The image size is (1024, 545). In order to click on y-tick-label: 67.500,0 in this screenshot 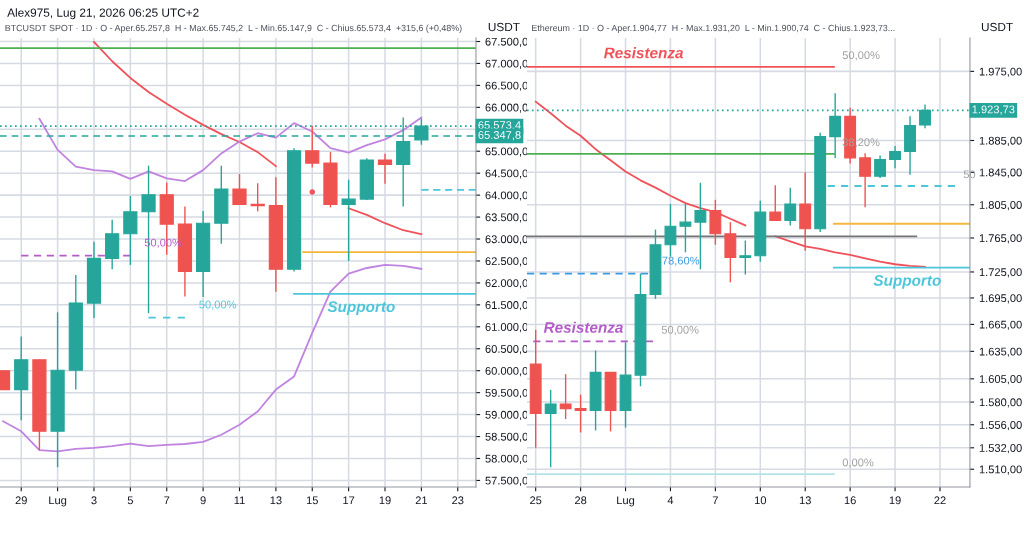, I will do `click(506, 42)`.